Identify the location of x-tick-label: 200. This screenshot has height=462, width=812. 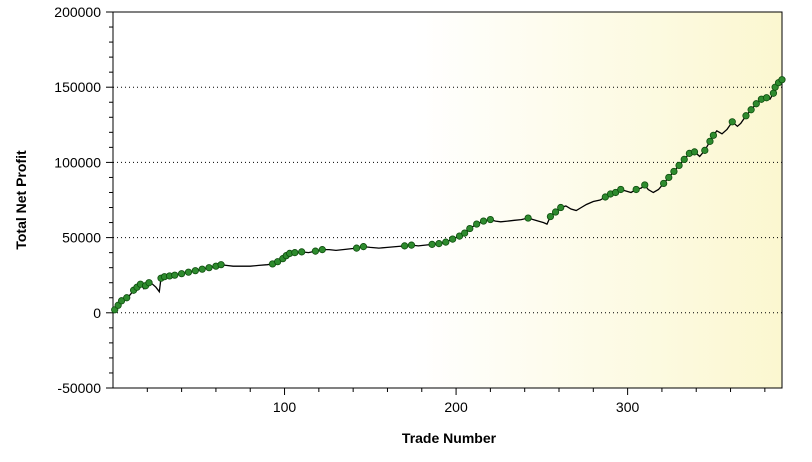
(456, 407).